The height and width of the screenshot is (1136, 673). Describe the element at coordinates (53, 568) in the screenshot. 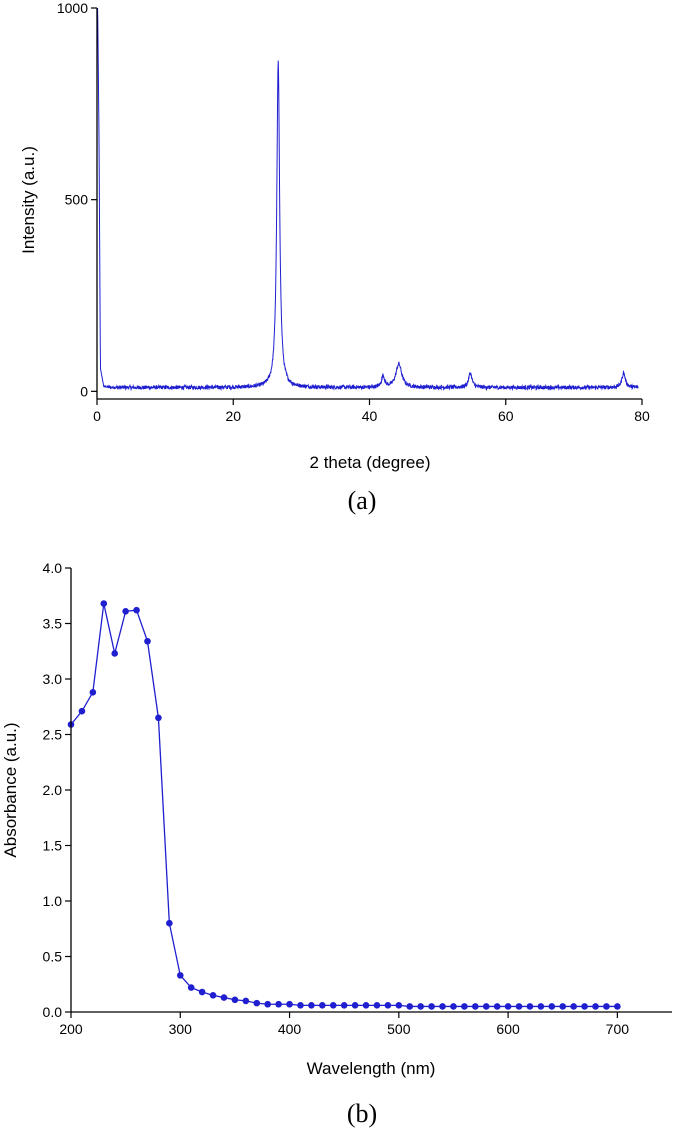

I see `absorbance-y-tick-label: 4.0` at that location.